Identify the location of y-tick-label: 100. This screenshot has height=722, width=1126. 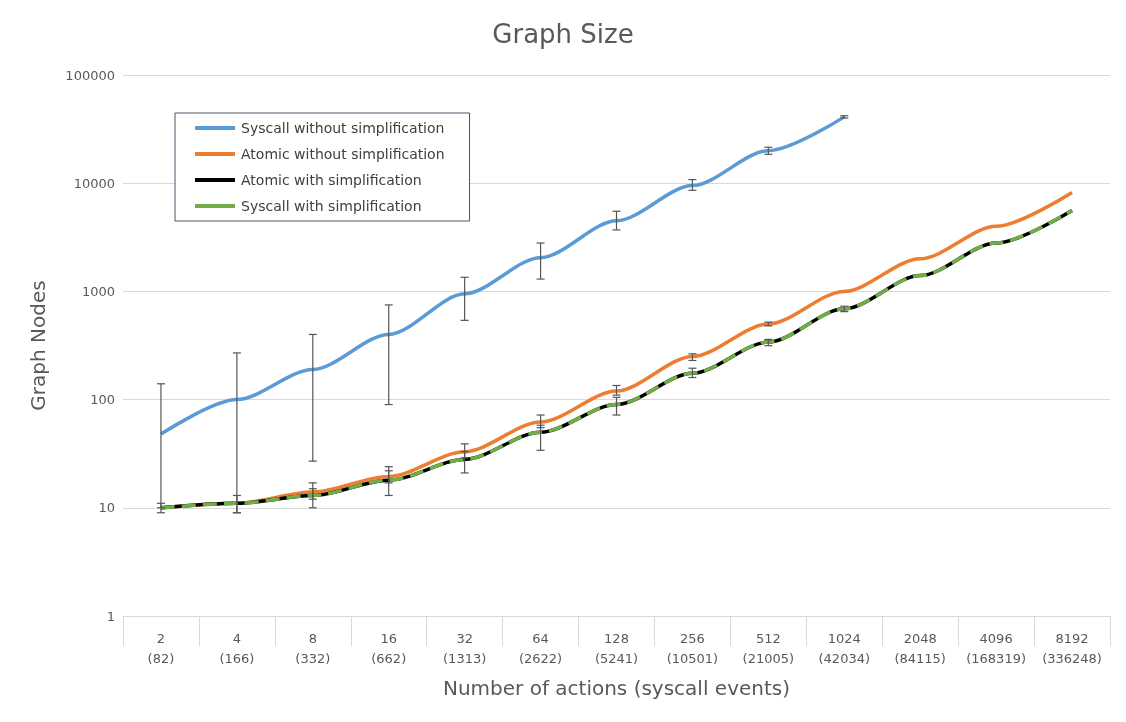
(102, 400).